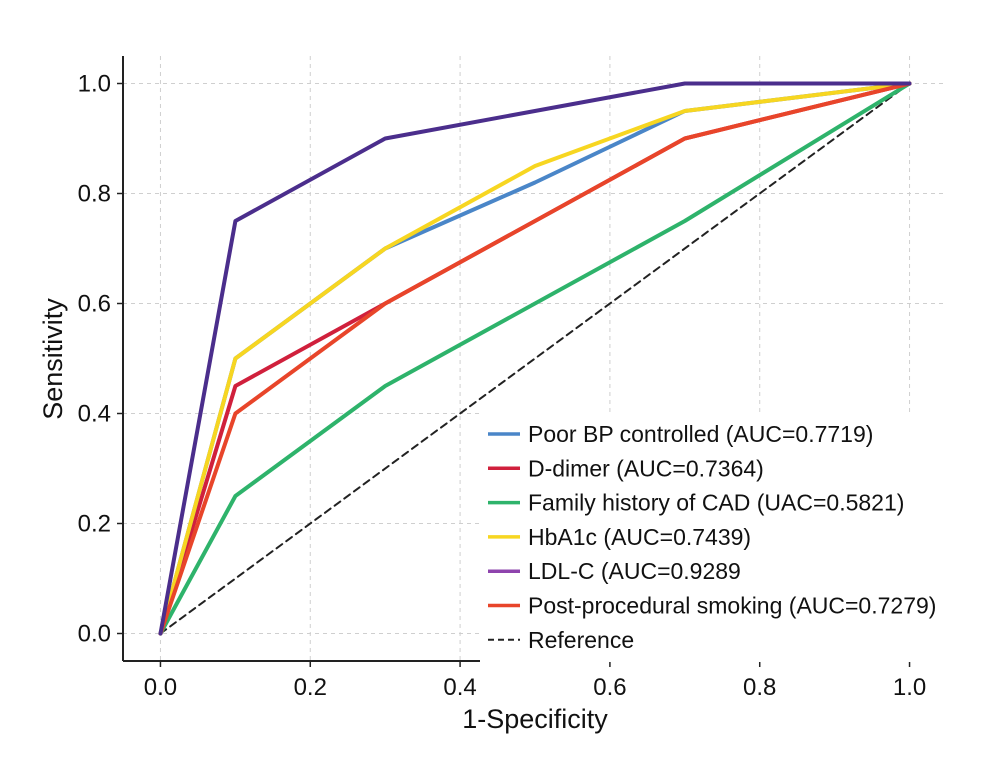  I want to click on y-tick-label: 0.6, so click(94, 304).